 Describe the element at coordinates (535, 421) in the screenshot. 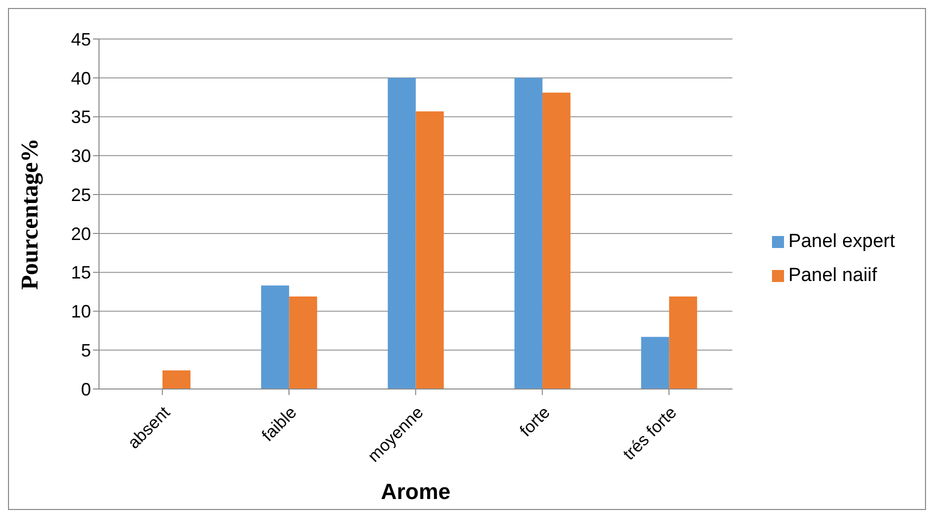

I see `x-tick-label: forte` at that location.